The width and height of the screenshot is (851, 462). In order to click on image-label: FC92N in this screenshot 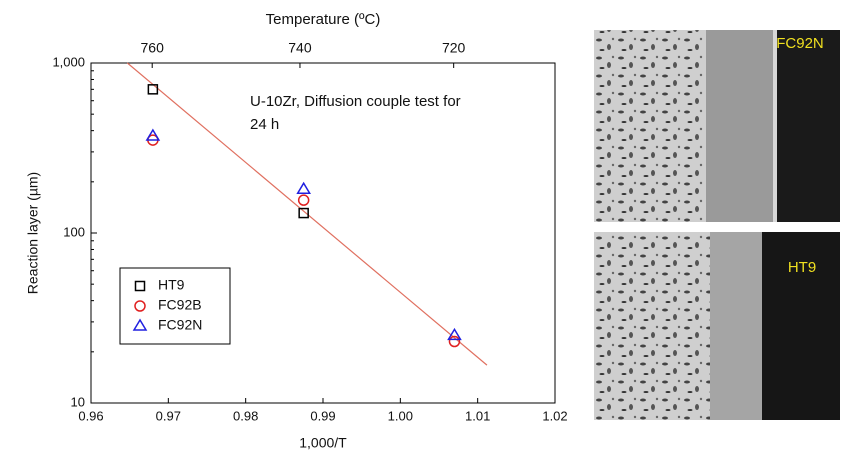, I will do `click(800, 43)`.